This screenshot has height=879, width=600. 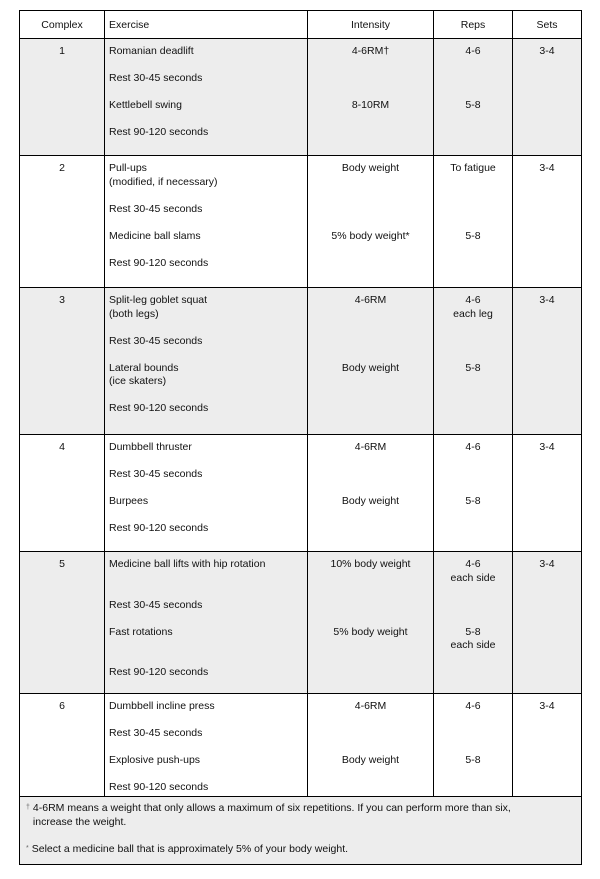 What do you see at coordinates (370, 24) in the screenshot?
I see `header-intensity: Intensity` at bounding box center [370, 24].